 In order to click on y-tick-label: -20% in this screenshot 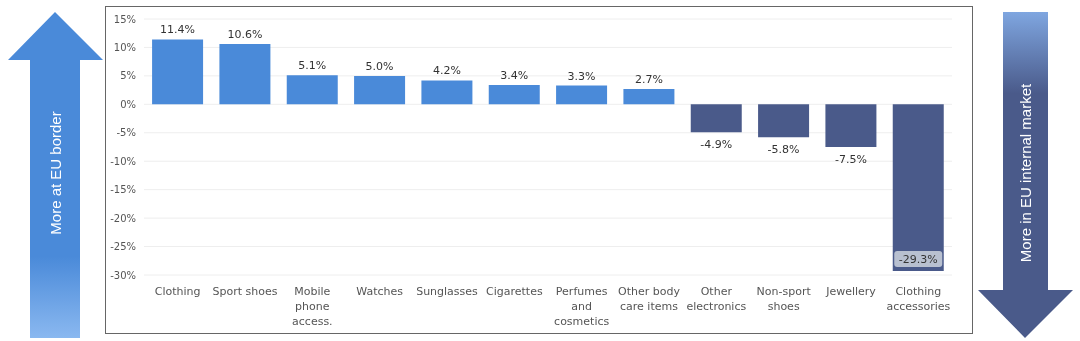, I will do `click(123, 218)`.